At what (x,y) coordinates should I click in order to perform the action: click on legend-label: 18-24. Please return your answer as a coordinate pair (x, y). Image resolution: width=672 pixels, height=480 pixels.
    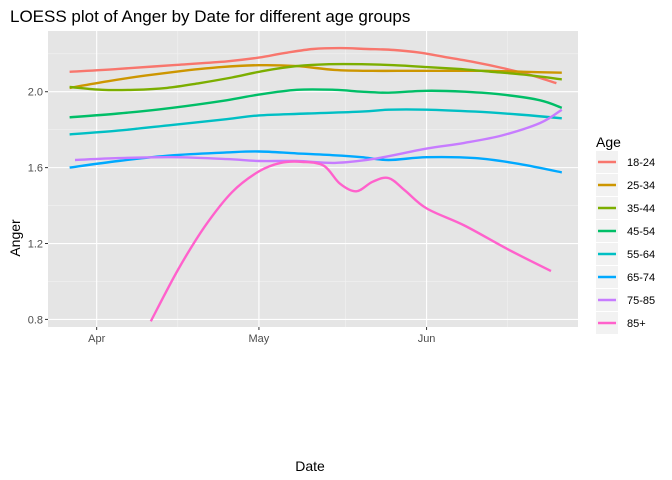
    Looking at the image, I should click on (641, 163).